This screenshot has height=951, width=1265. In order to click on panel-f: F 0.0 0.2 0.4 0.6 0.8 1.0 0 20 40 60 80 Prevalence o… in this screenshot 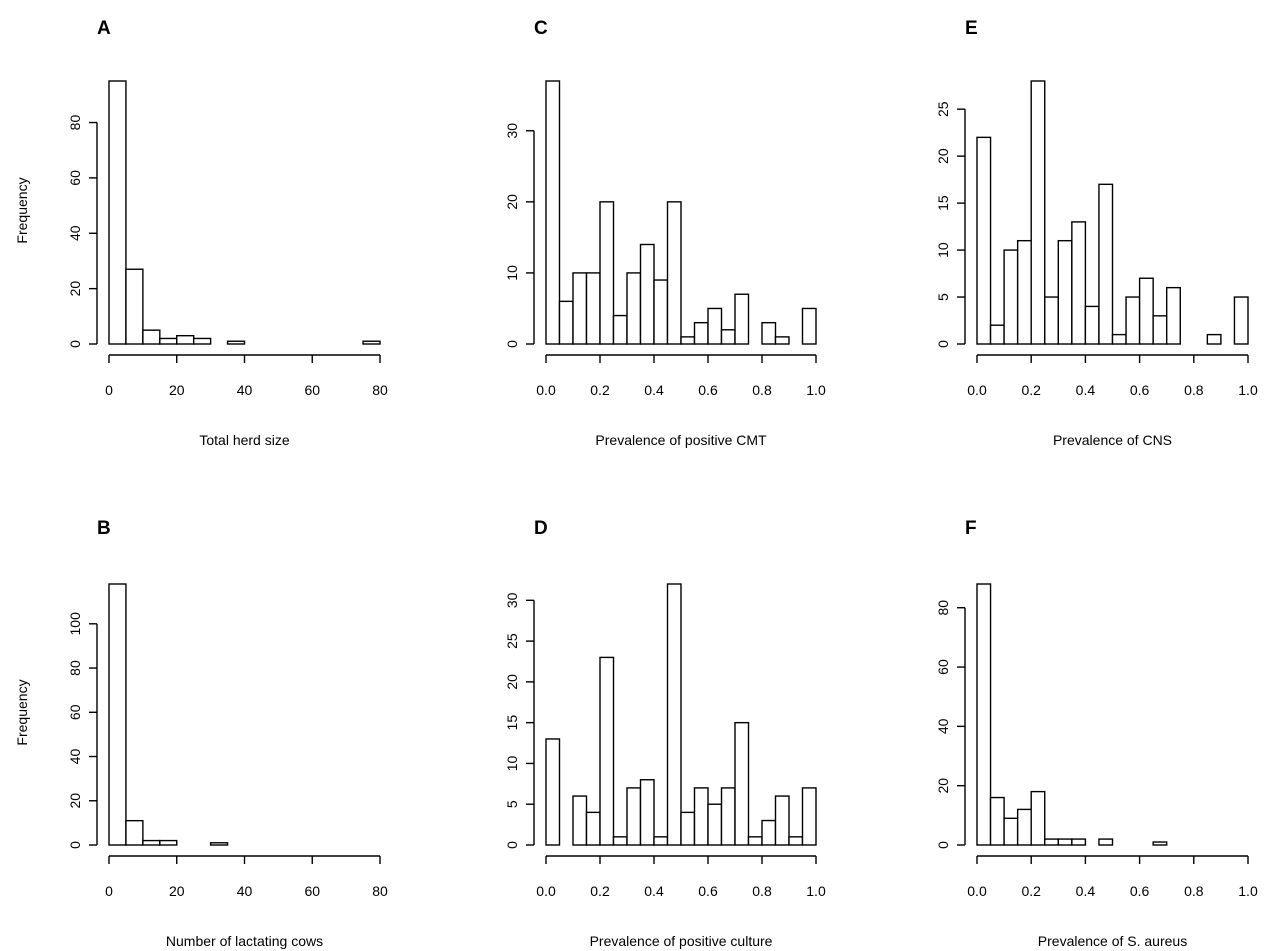, I will do `click(1096, 733)`.